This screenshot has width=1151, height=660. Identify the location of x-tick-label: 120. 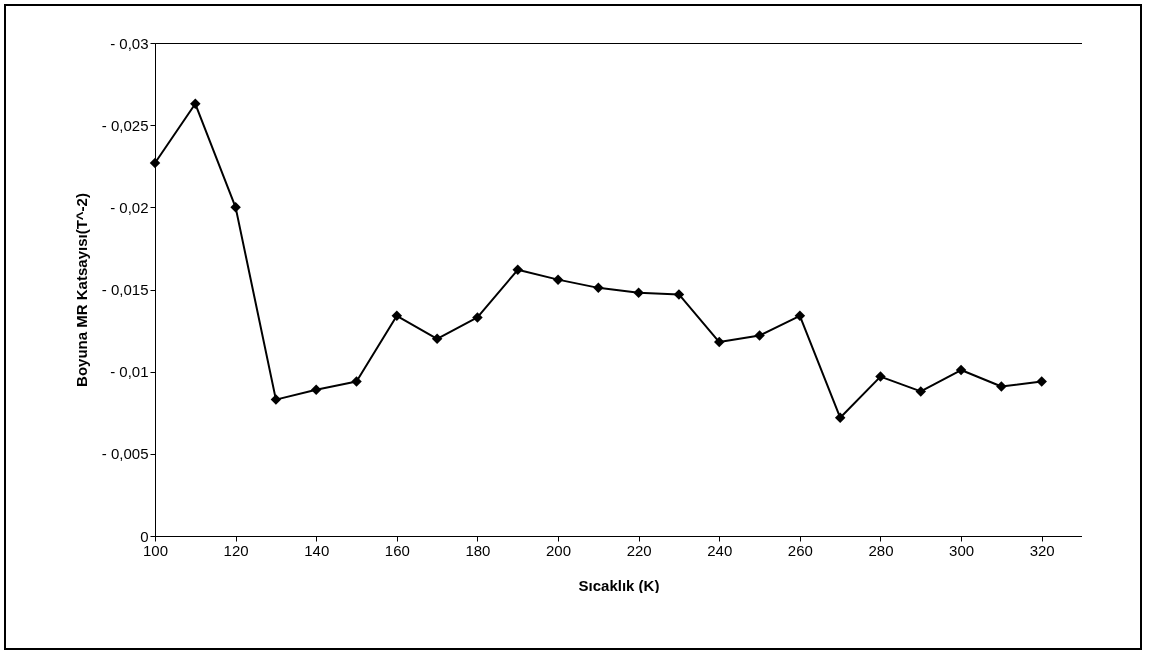
(236, 550).